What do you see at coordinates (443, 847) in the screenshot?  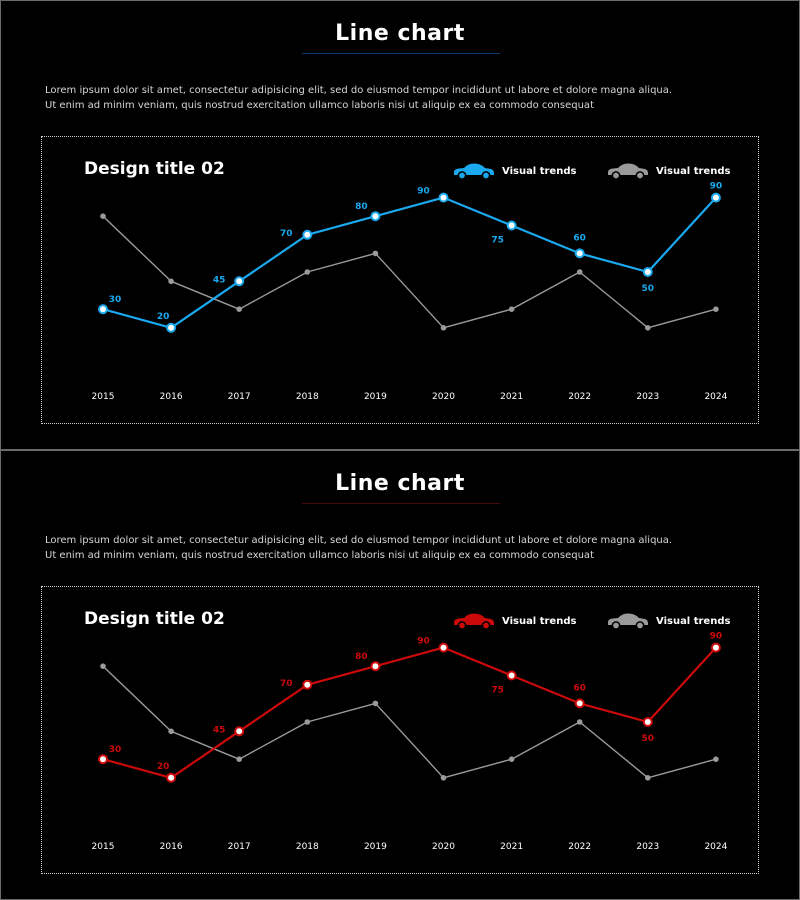 I see `x-tick-label: 2020` at bounding box center [443, 847].